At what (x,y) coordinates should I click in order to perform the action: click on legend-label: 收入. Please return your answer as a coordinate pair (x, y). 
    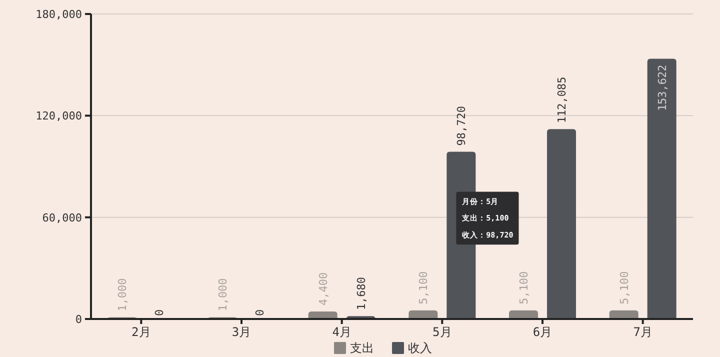
    Looking at the image, I should click on (420, 348).